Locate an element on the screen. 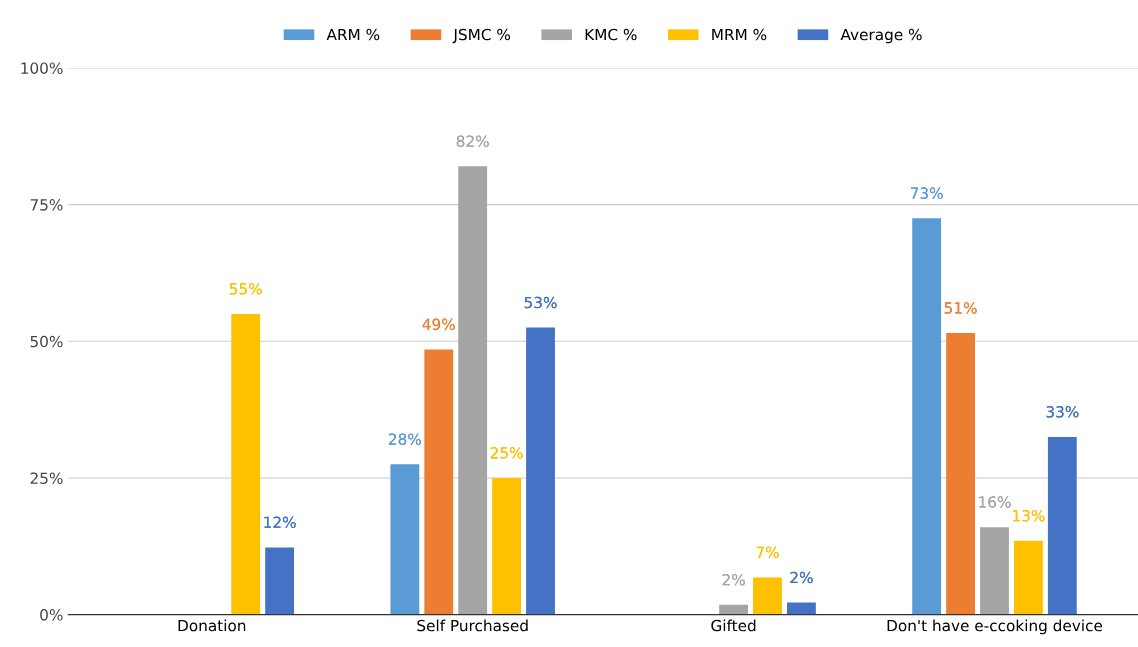 The width and height of the screenshot is (1138, 647). data-label: 55% is located at coordinates (245, 289).